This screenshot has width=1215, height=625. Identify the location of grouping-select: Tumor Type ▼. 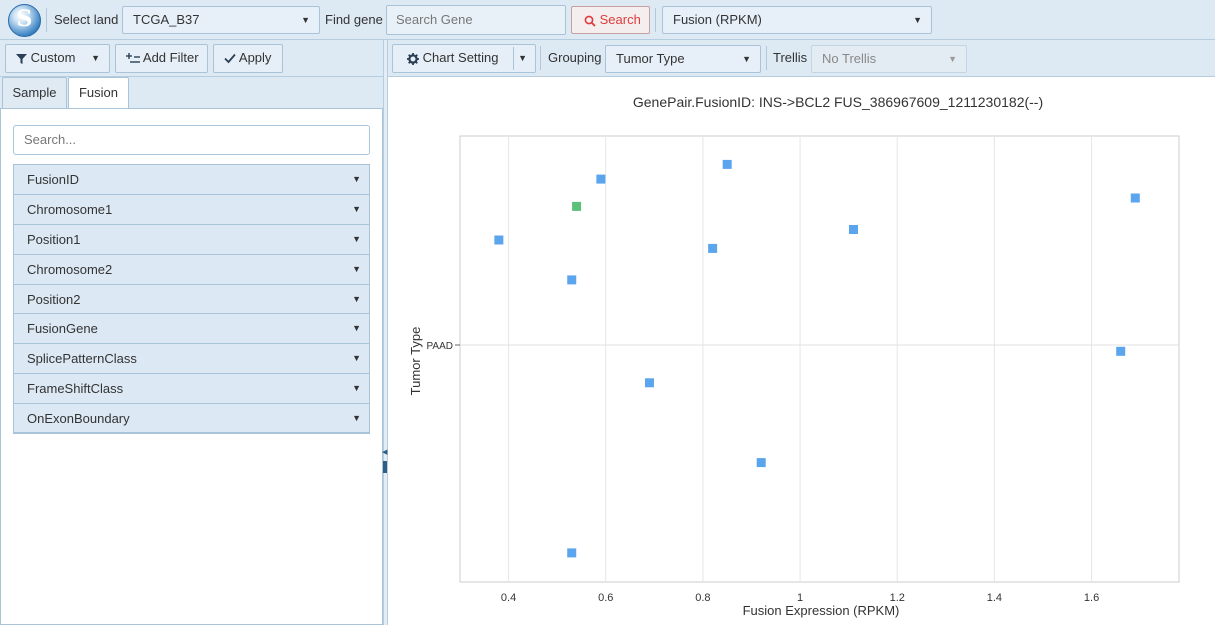
(683, 59).